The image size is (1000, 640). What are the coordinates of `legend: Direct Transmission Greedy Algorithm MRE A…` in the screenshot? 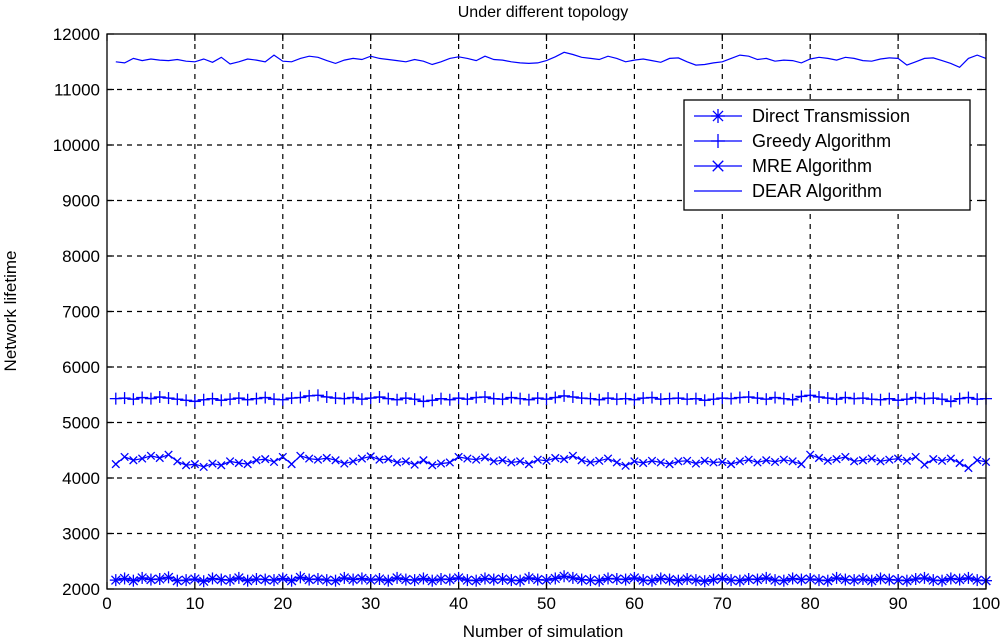 It's located at (827, 155).